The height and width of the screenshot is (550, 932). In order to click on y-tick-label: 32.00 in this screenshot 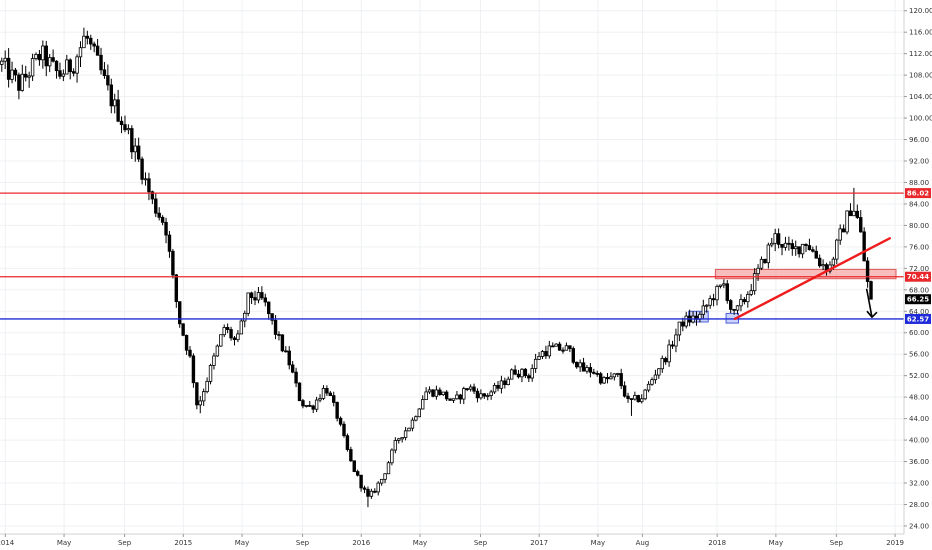, I will do `click(919, 484)`.